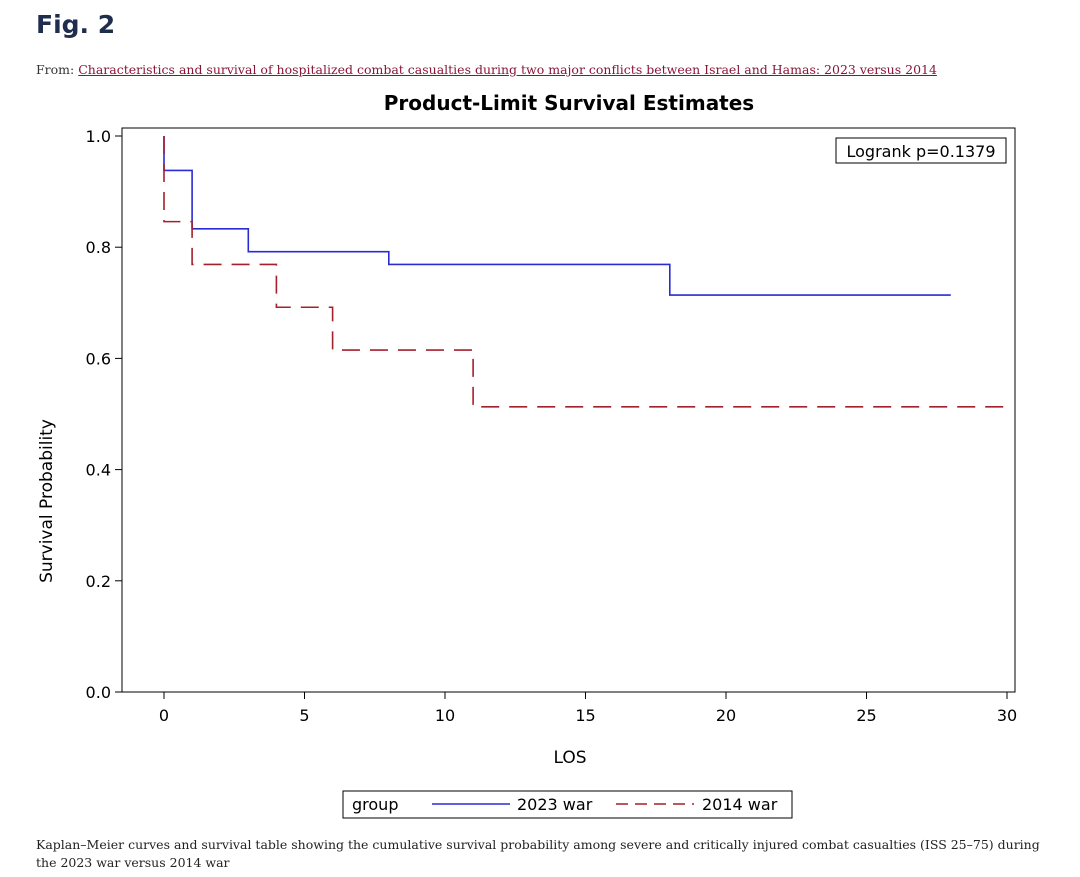  I want to click on logrank-text: Logrank p=0.1379, so click(921, 151).